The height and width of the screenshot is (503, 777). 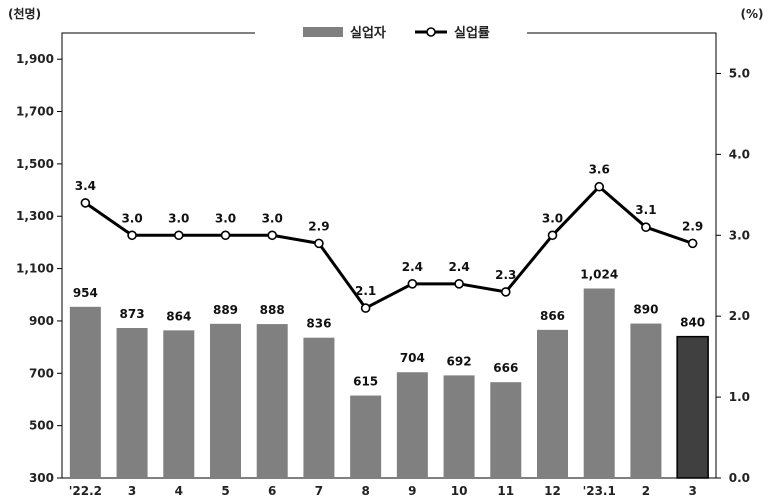 What do you see at coordinates (24, 13) in the screenshot?
I see `left-axis-unit: (천명)` at bounding box center [24, 13].